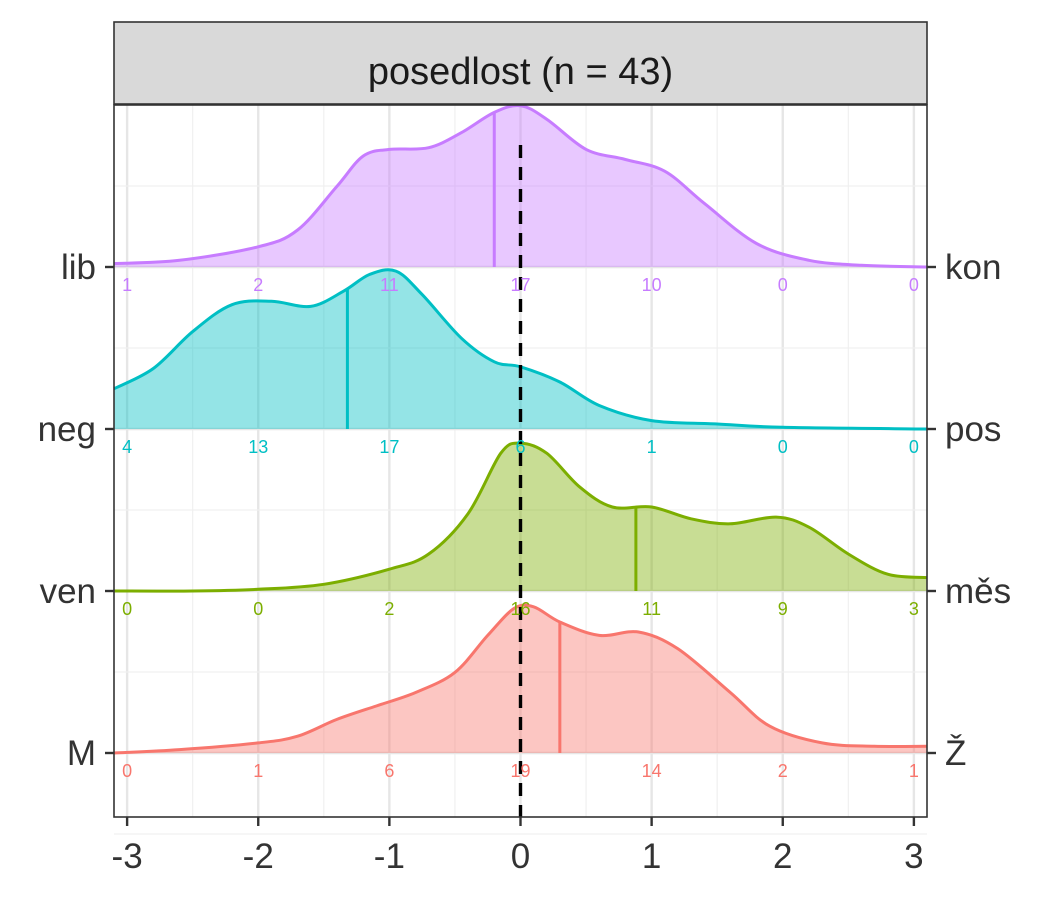 The width and height of the screenshot is (1050, 900). Describe the element at coordinates (914, 609) in the screenshot. I see `count-label: 3` at that location.